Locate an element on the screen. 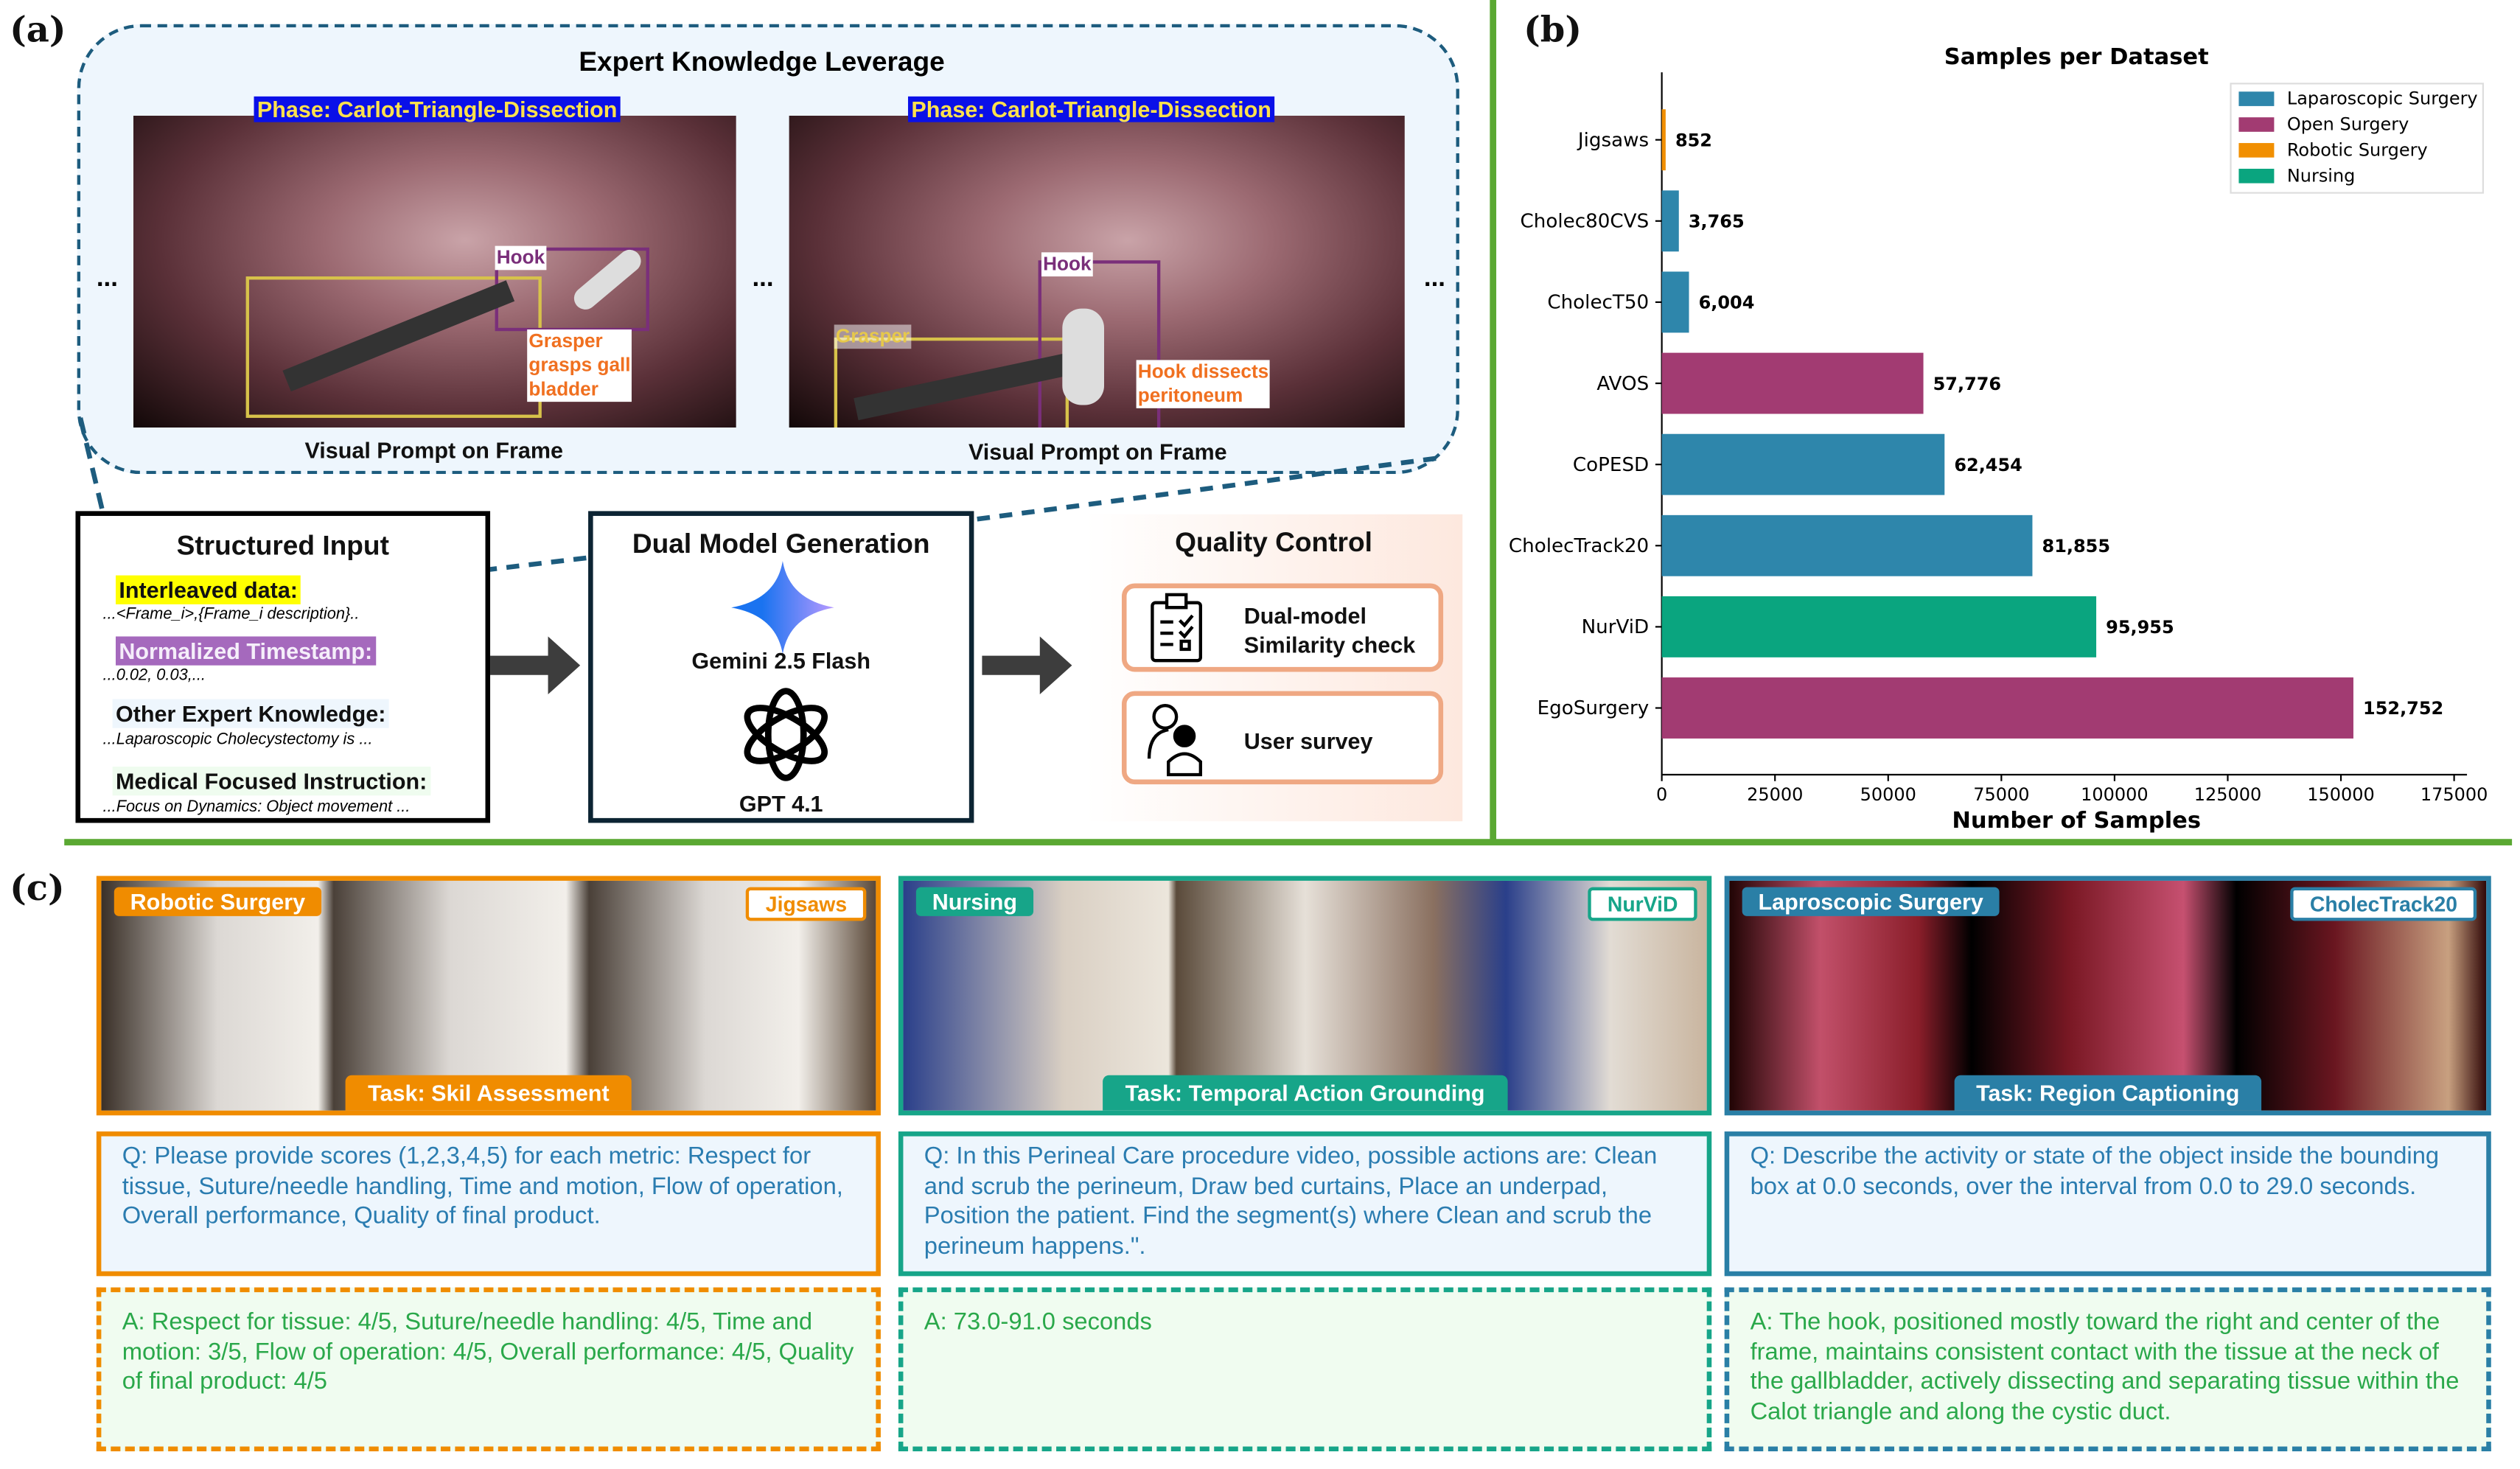 This screenshot has height=1469, width=2520. surgical-frame-2: Hook Grasper Hook dissects peritoneum is located at coordinates (1097, 271).